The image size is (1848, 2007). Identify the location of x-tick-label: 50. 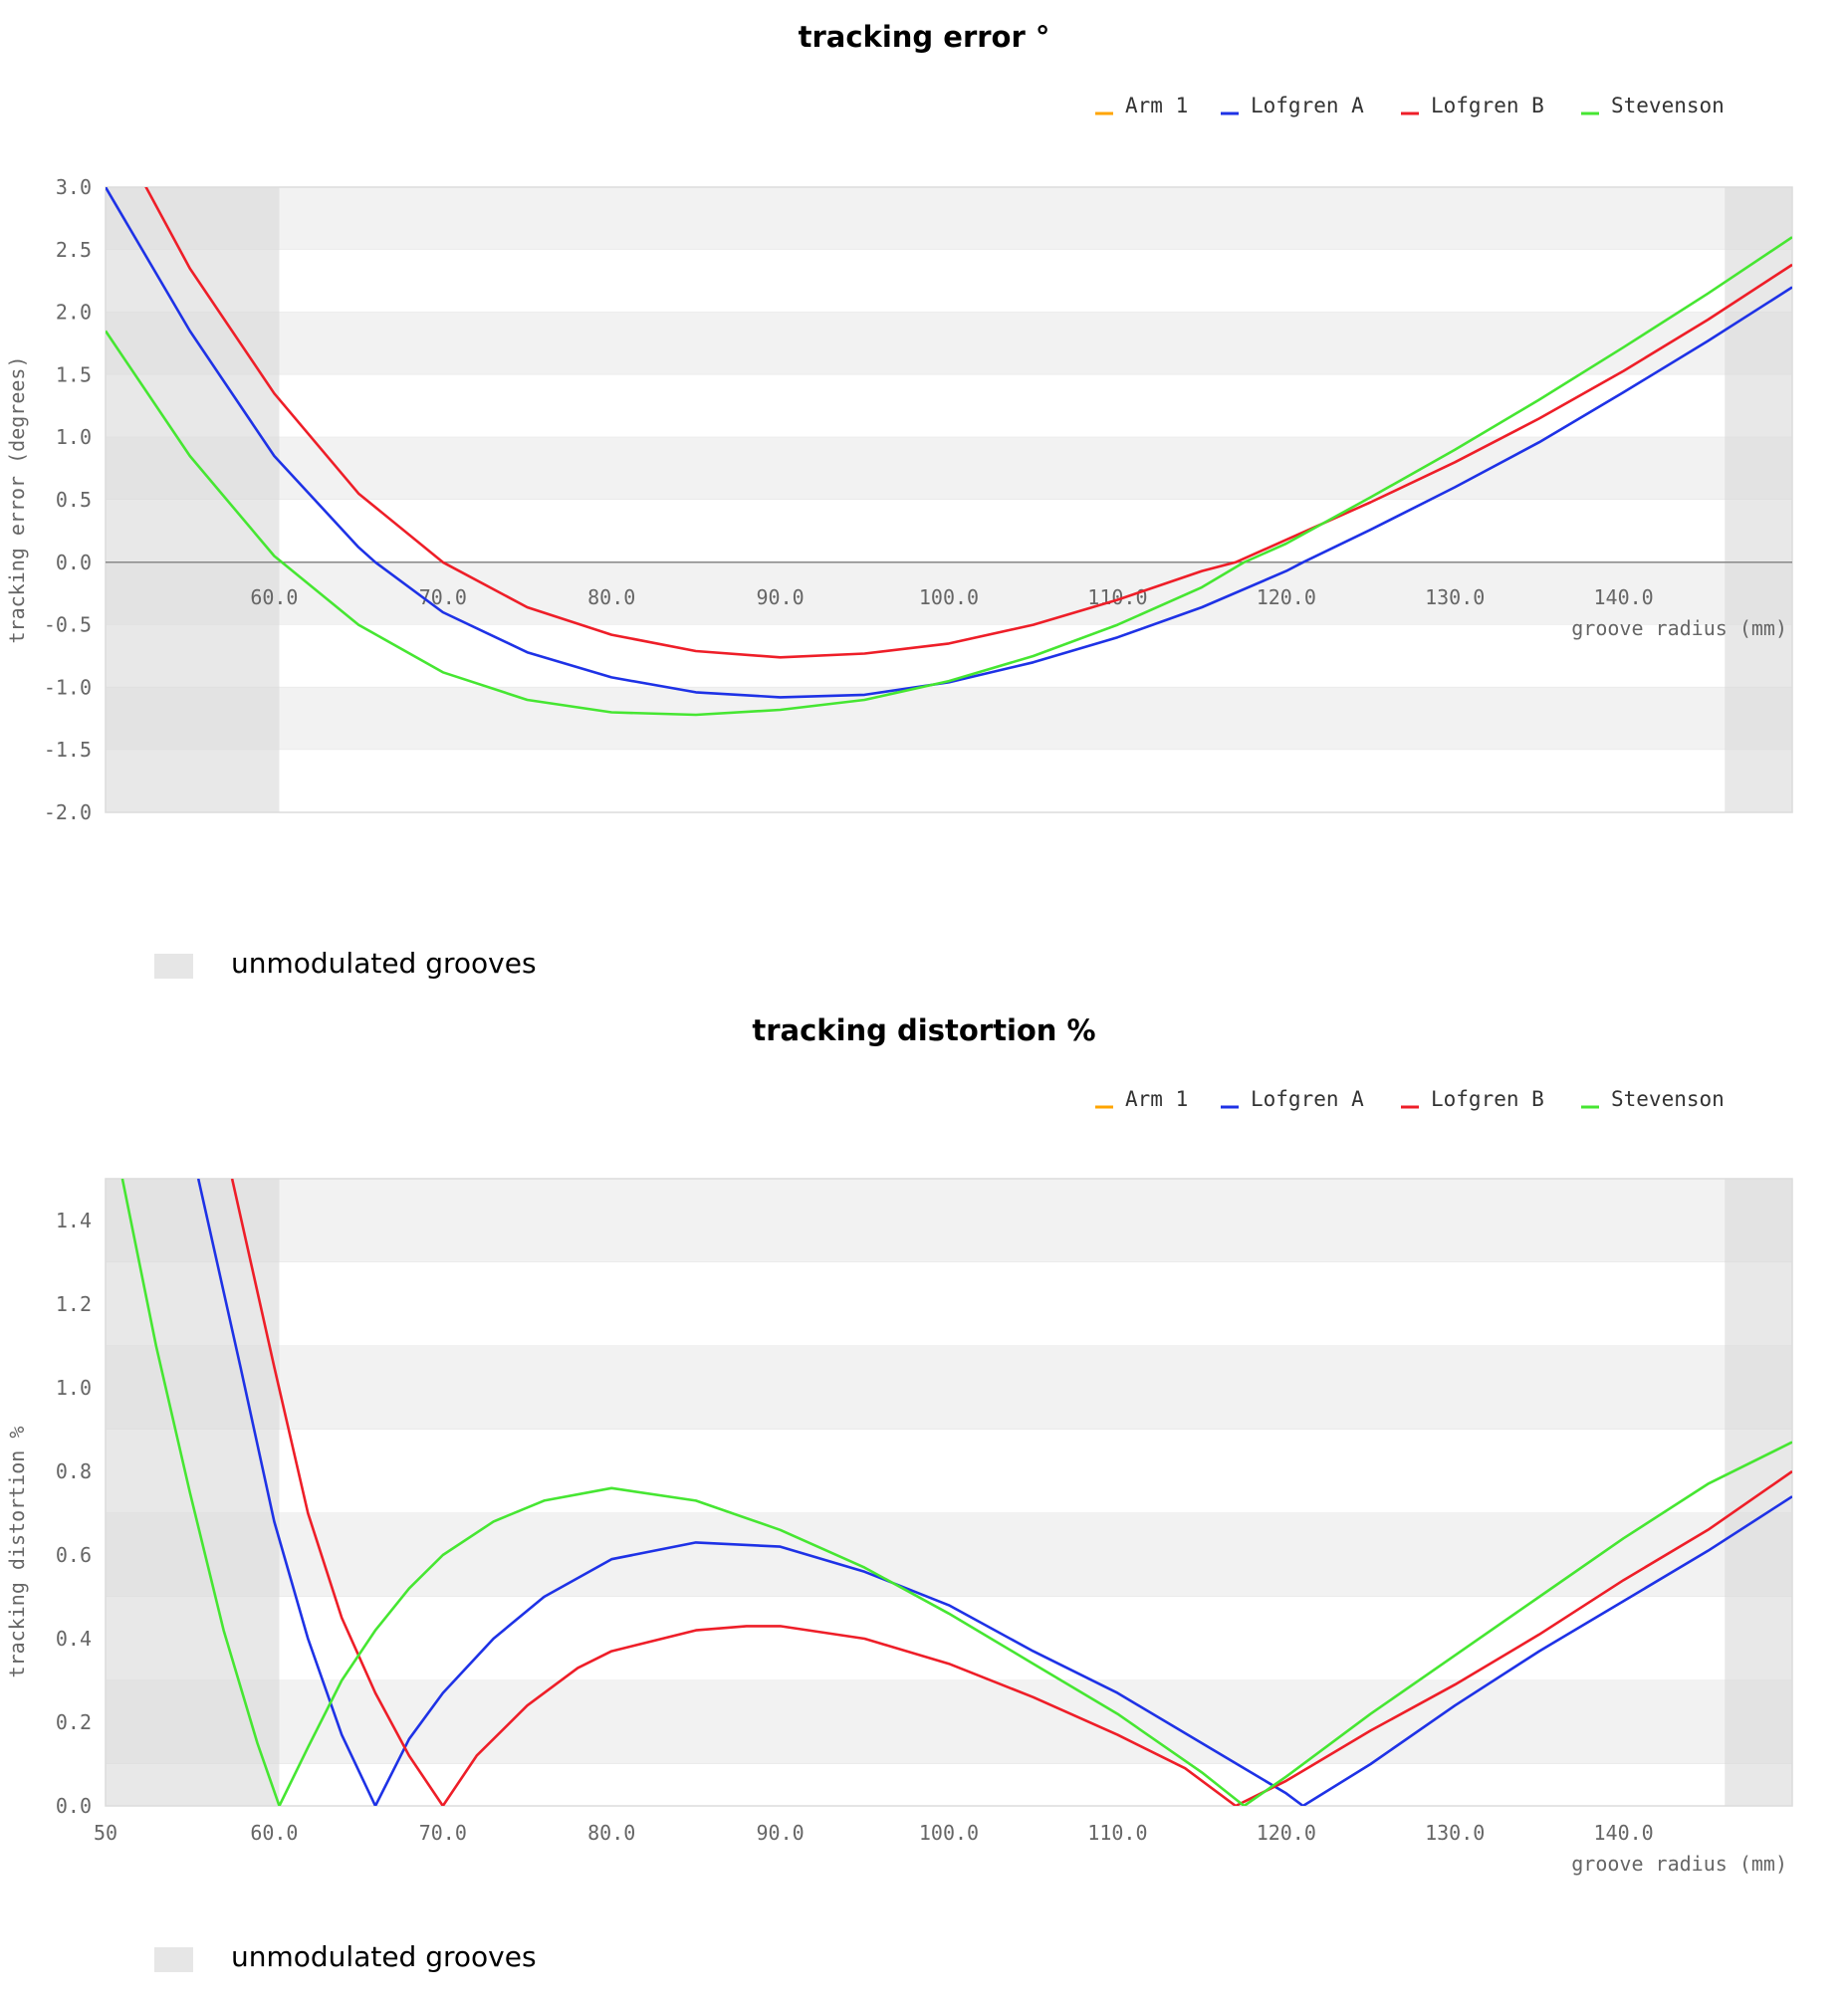
(105, 1833).